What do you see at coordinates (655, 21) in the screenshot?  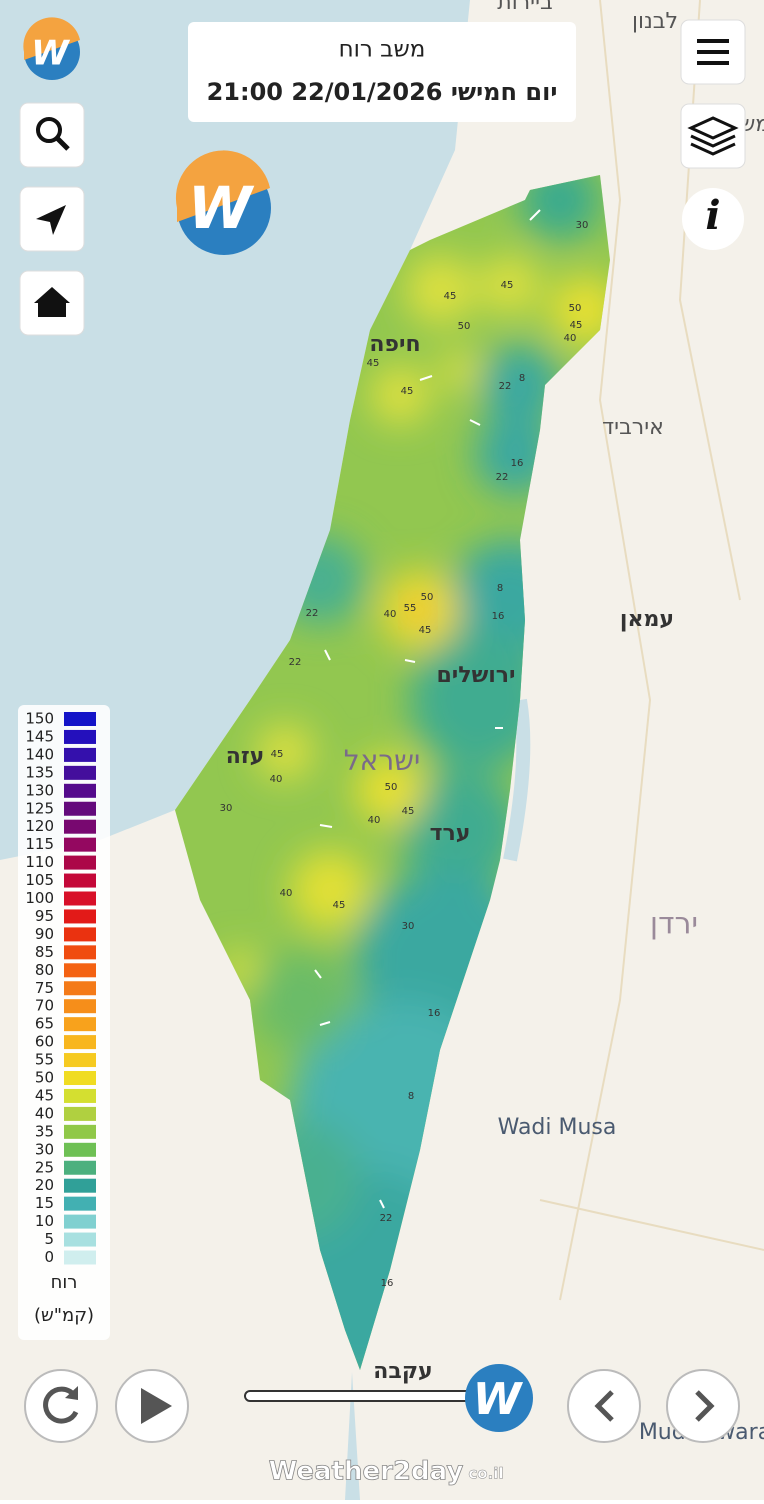 I see `map-label: לבנון` at bounding box center [655, 21].